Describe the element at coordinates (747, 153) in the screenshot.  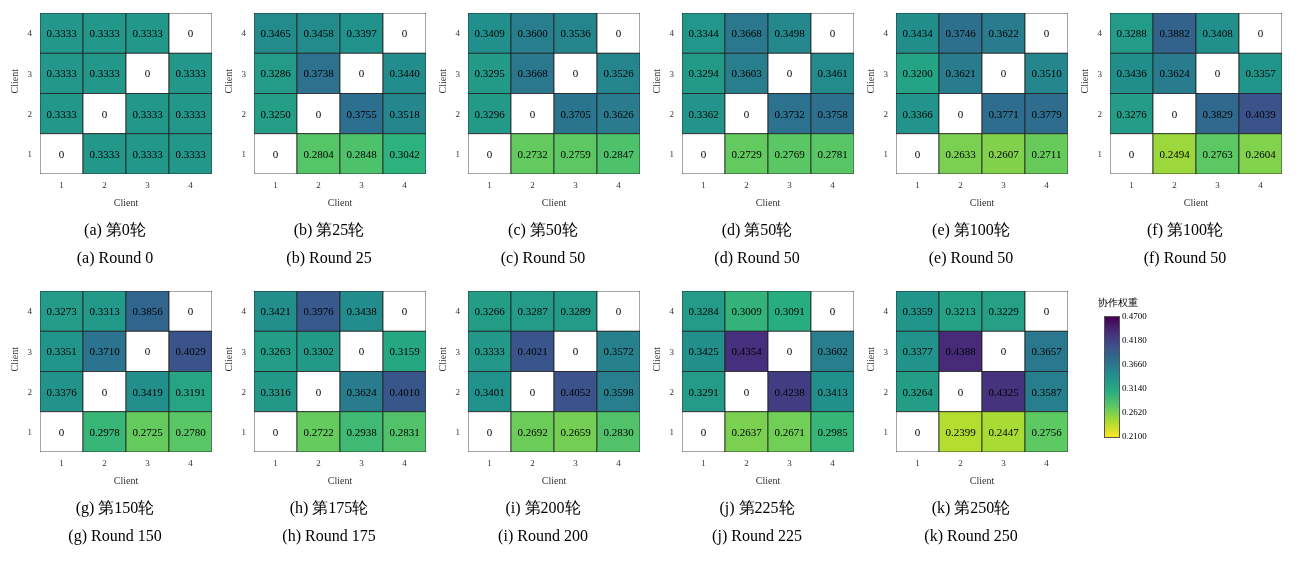
I see `data-label: 0.2729` at that location.